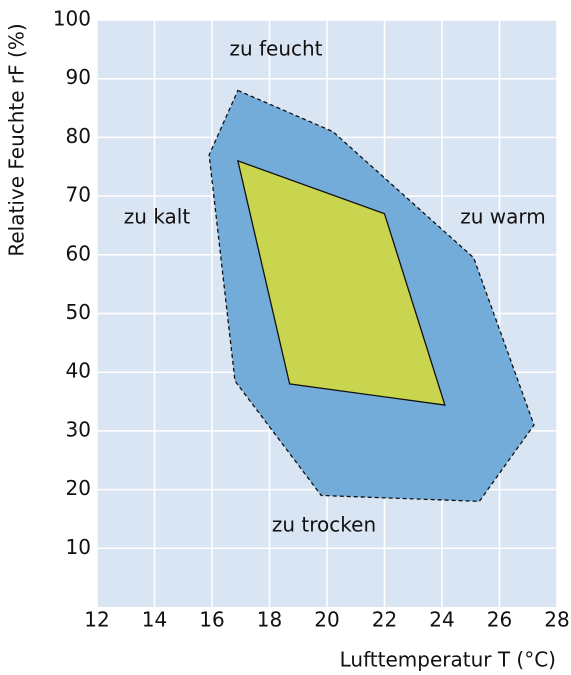  I want to click on y-tick-label: 80, so click(78, 136).